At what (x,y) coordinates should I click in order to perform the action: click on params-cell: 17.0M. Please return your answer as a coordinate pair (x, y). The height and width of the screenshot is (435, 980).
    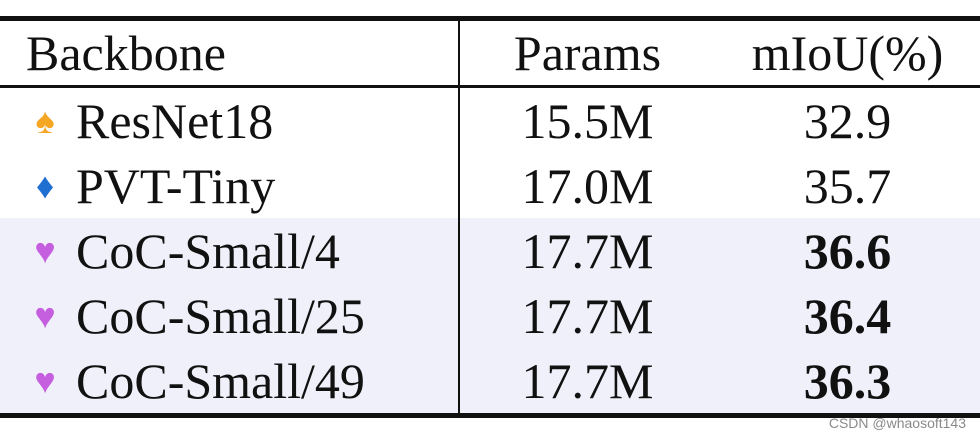
    Looking at the image, I should click on (587, 185).